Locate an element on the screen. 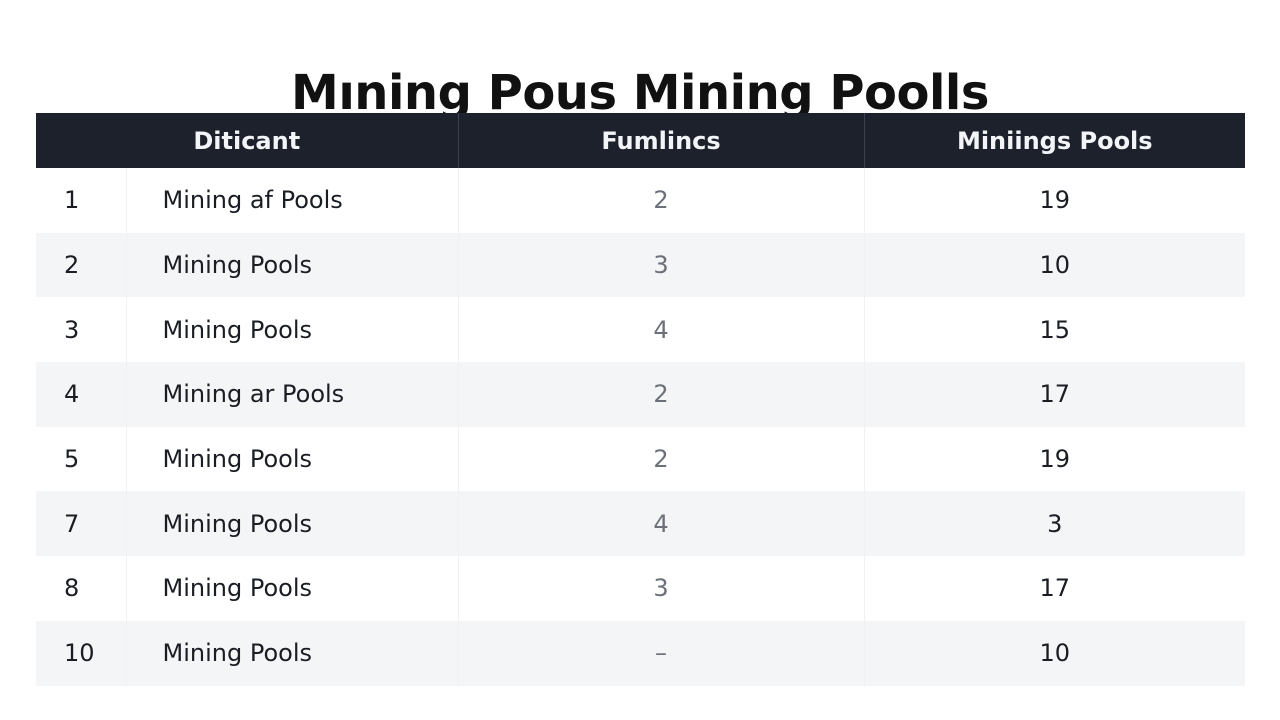 Image resolution: width=1280 pixels, height=720 pixels. table-row: 10 Mining Pools –10 is located at coordinates (641, 653).